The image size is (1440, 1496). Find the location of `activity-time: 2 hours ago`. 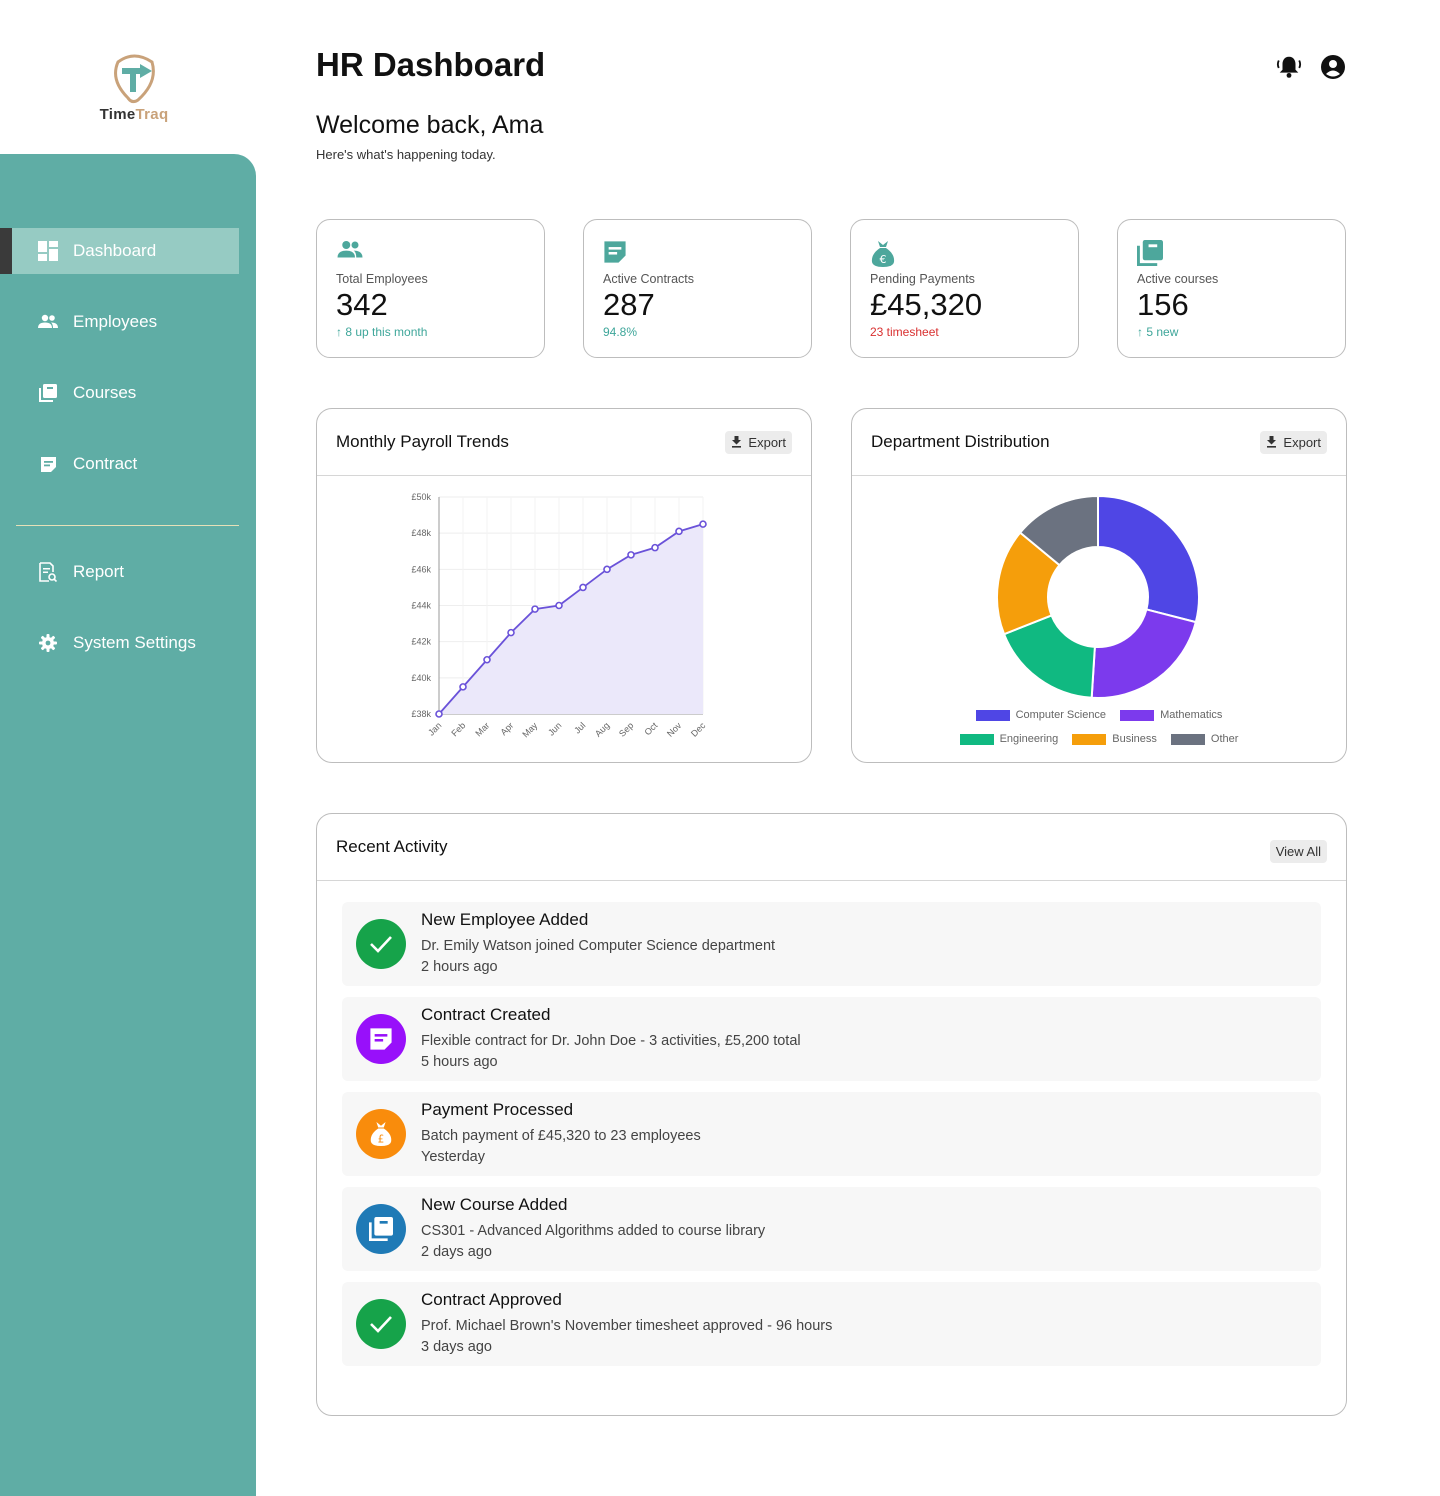

activity-time: 2 hours ago is located at coordinates (459, 967).